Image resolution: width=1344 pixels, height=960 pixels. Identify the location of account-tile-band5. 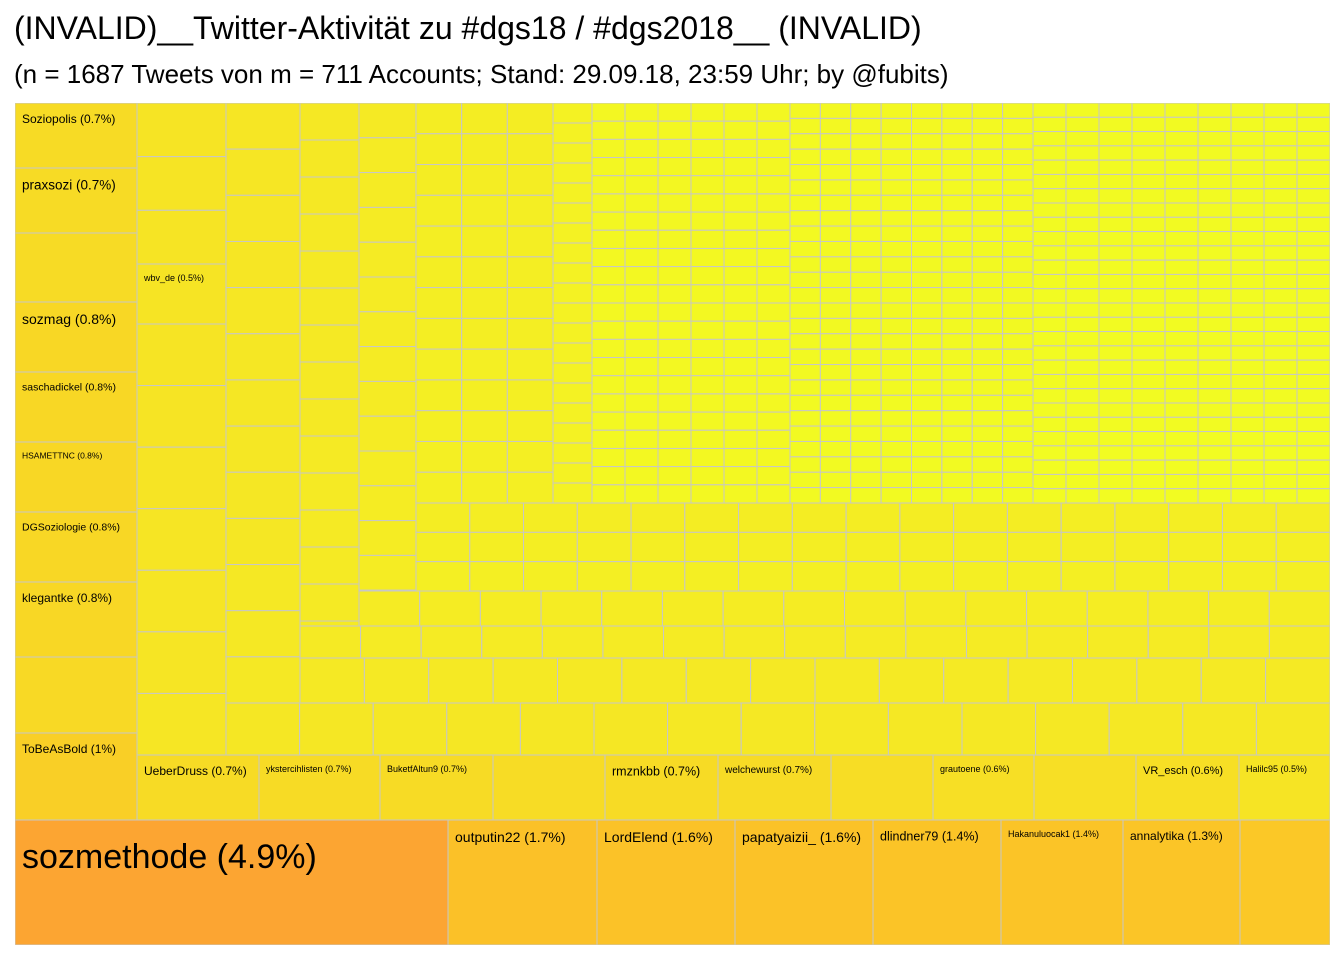
(999, 729).